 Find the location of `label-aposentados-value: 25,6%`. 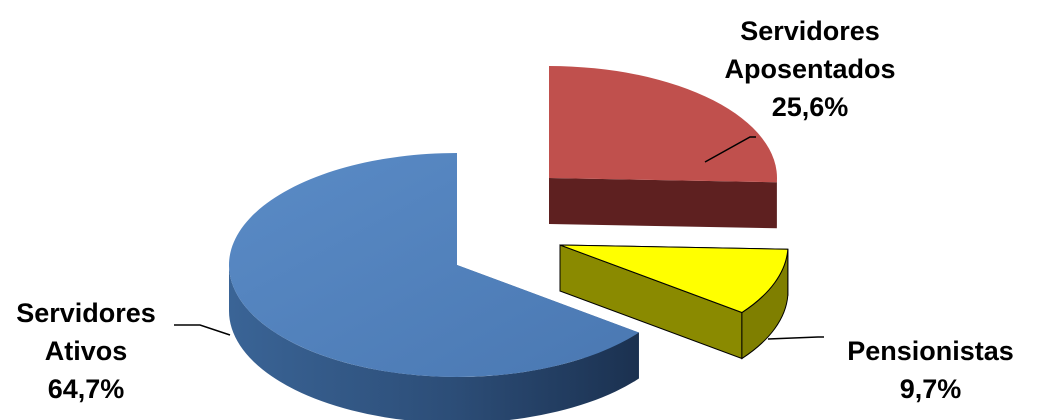

label-aposentados-value: 25,6% is located at coordinates (810, 107).